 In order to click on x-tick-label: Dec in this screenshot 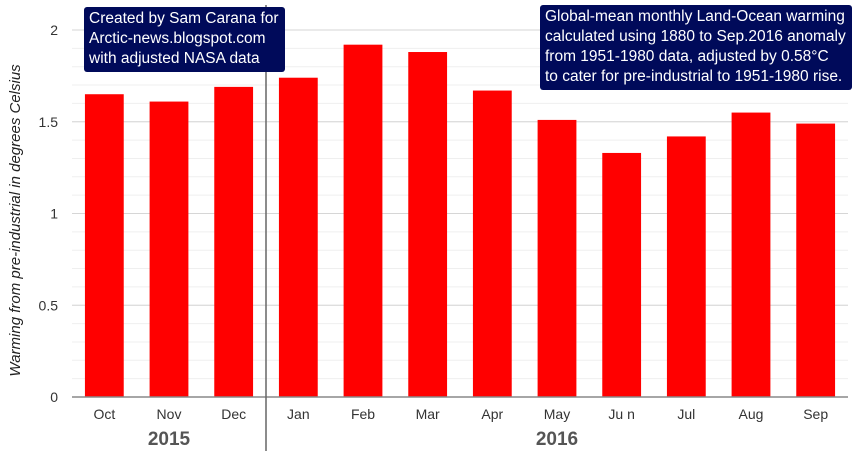, I will do `click(233, 414)`.